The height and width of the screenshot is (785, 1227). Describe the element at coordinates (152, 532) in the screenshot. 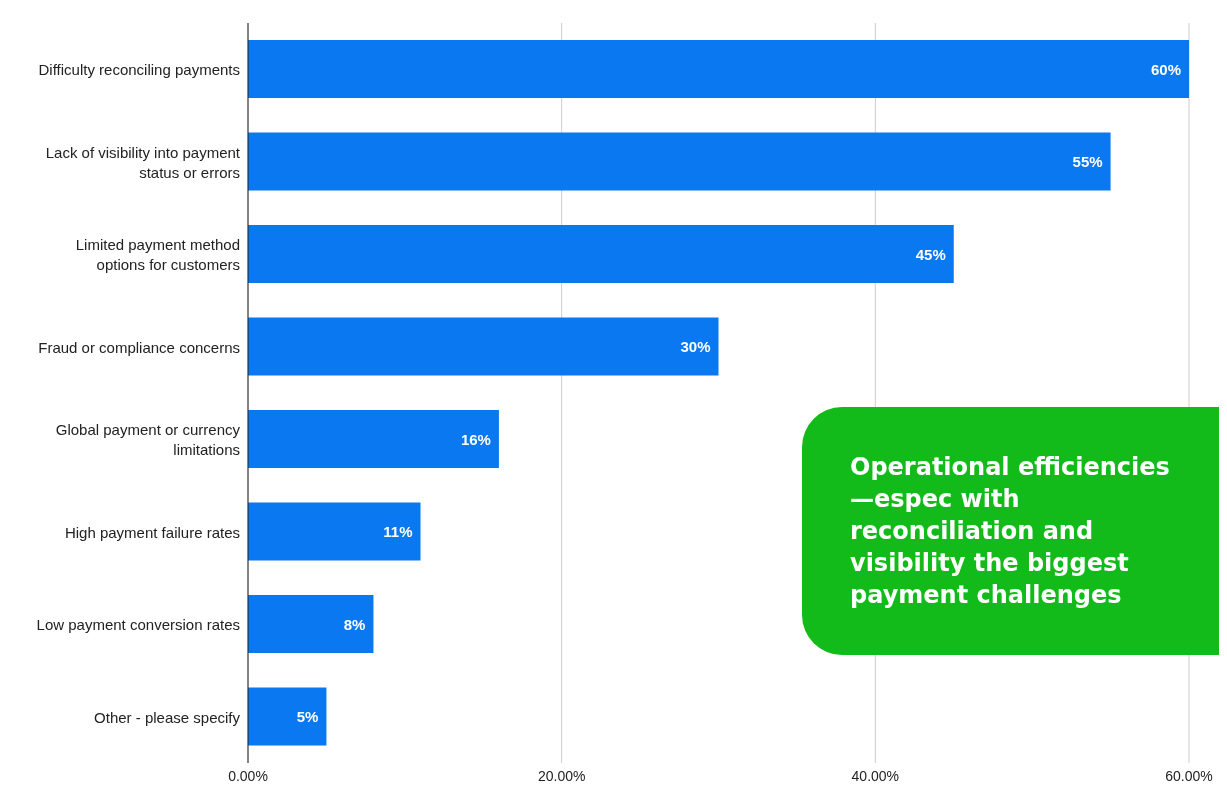

I see `y-tick-label: High payment failure rates` at that location.